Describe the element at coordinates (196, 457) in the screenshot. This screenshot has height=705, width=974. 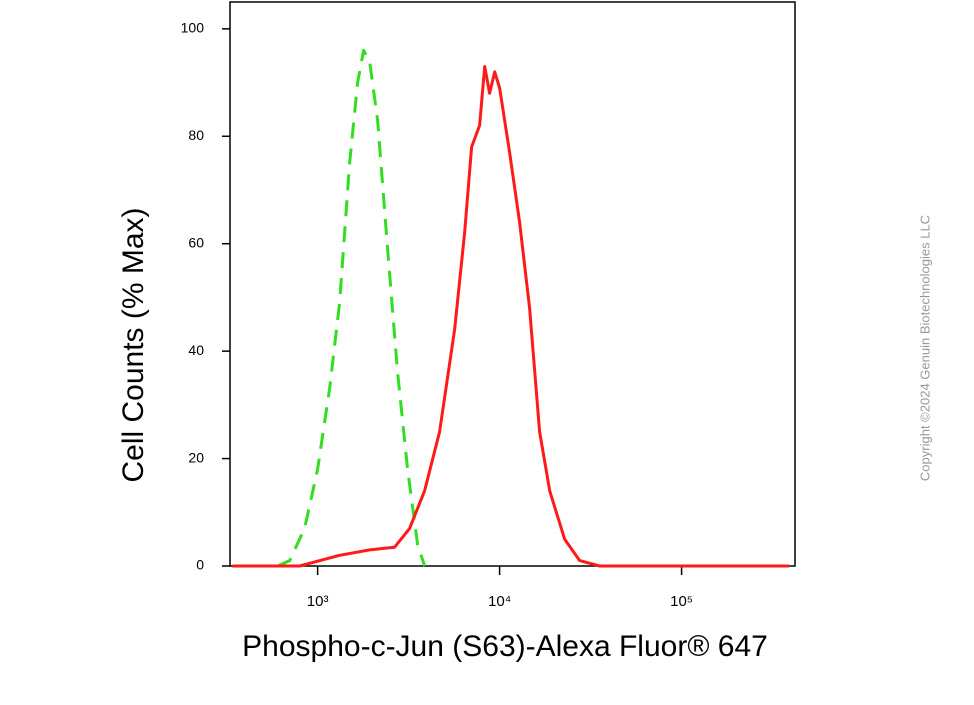
I see `y-tick-label: 20` at that location.